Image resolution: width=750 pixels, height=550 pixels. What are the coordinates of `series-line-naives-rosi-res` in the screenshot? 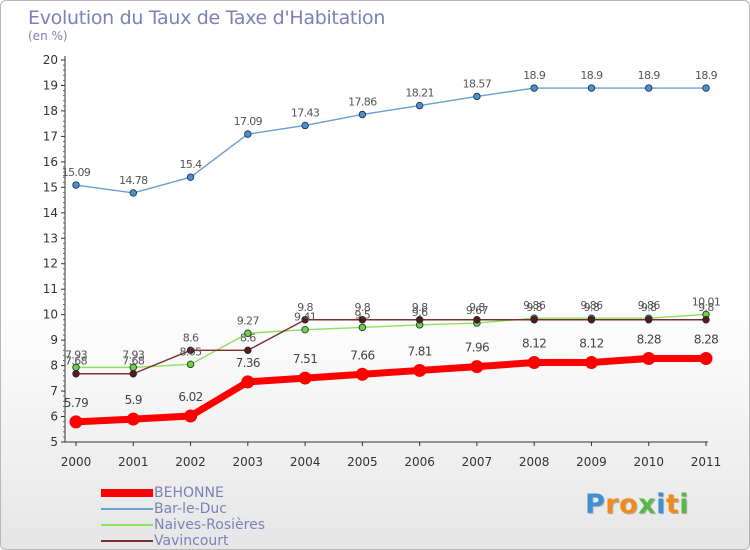 It's located at (391, 341).